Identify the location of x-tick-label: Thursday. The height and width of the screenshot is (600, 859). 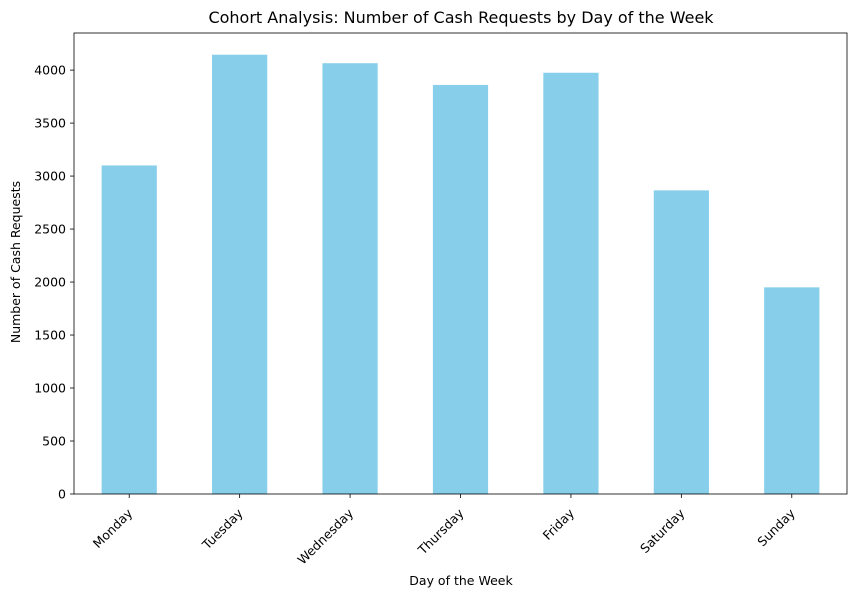
(440, 531).